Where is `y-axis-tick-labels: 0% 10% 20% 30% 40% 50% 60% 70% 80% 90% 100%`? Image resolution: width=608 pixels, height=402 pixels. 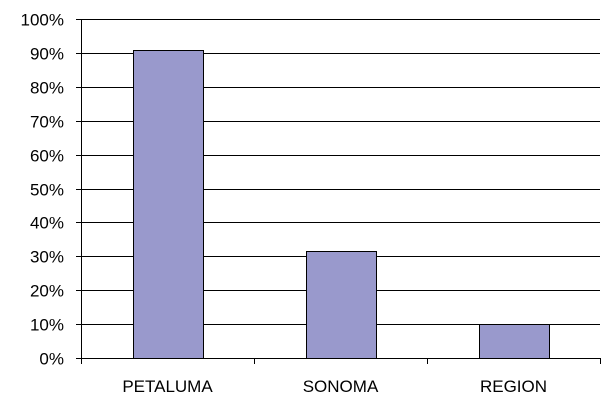 y-axis-tick-labels: 0% 10% 20% 30% 40% 50% 60% 70% 80% 90% 100% is located at coordinates (42, 190).